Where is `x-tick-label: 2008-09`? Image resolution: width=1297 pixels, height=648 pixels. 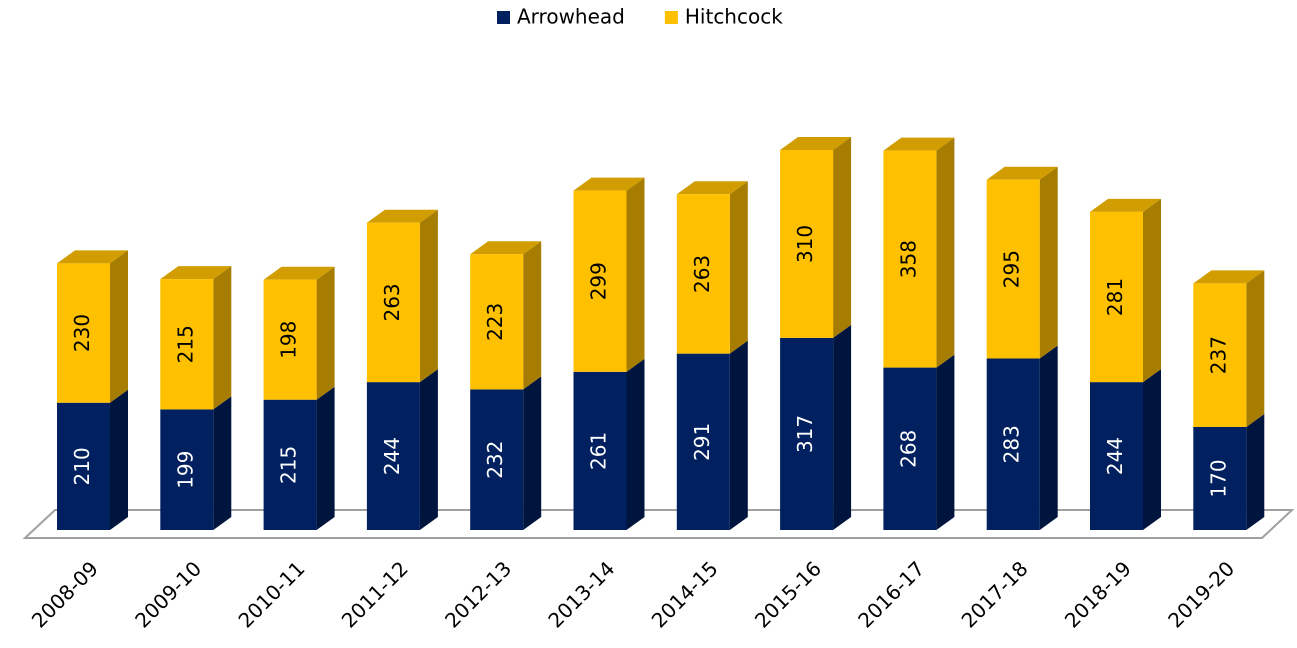
x-tick-label: 2008-09 is located at coordinates (65, 594).